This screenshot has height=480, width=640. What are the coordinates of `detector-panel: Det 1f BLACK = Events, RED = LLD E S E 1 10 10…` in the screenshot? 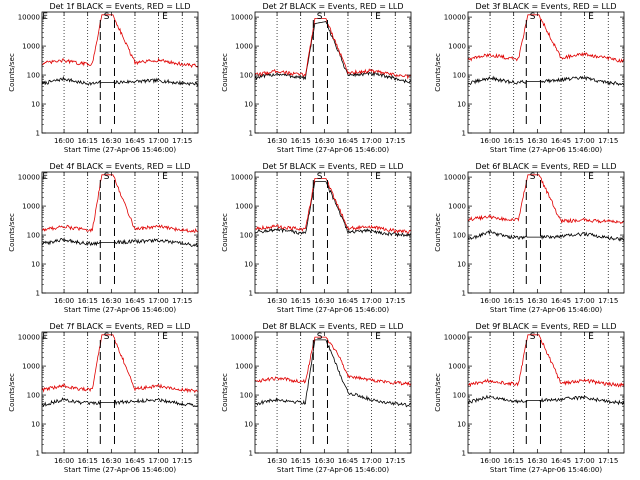 It's located at (106, 80).